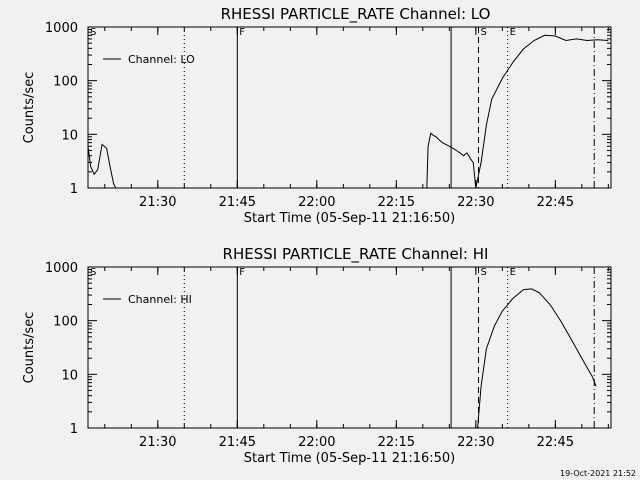 This screenshot has height=480, width=640. What do you see at coordinates (356, 254) in the screenshot?
I see `chart-title: RHESSI PARTICLE_RATE Channel: HI` at bounding box center [356, 254].